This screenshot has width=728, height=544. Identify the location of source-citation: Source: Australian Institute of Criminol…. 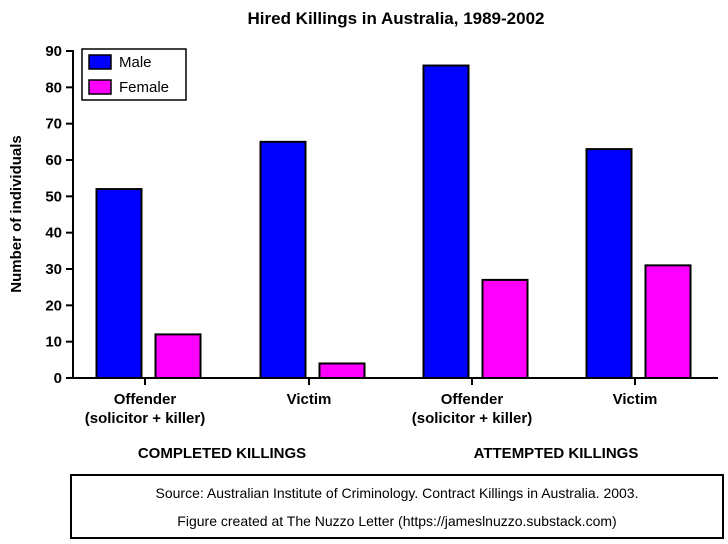
(397, 493).